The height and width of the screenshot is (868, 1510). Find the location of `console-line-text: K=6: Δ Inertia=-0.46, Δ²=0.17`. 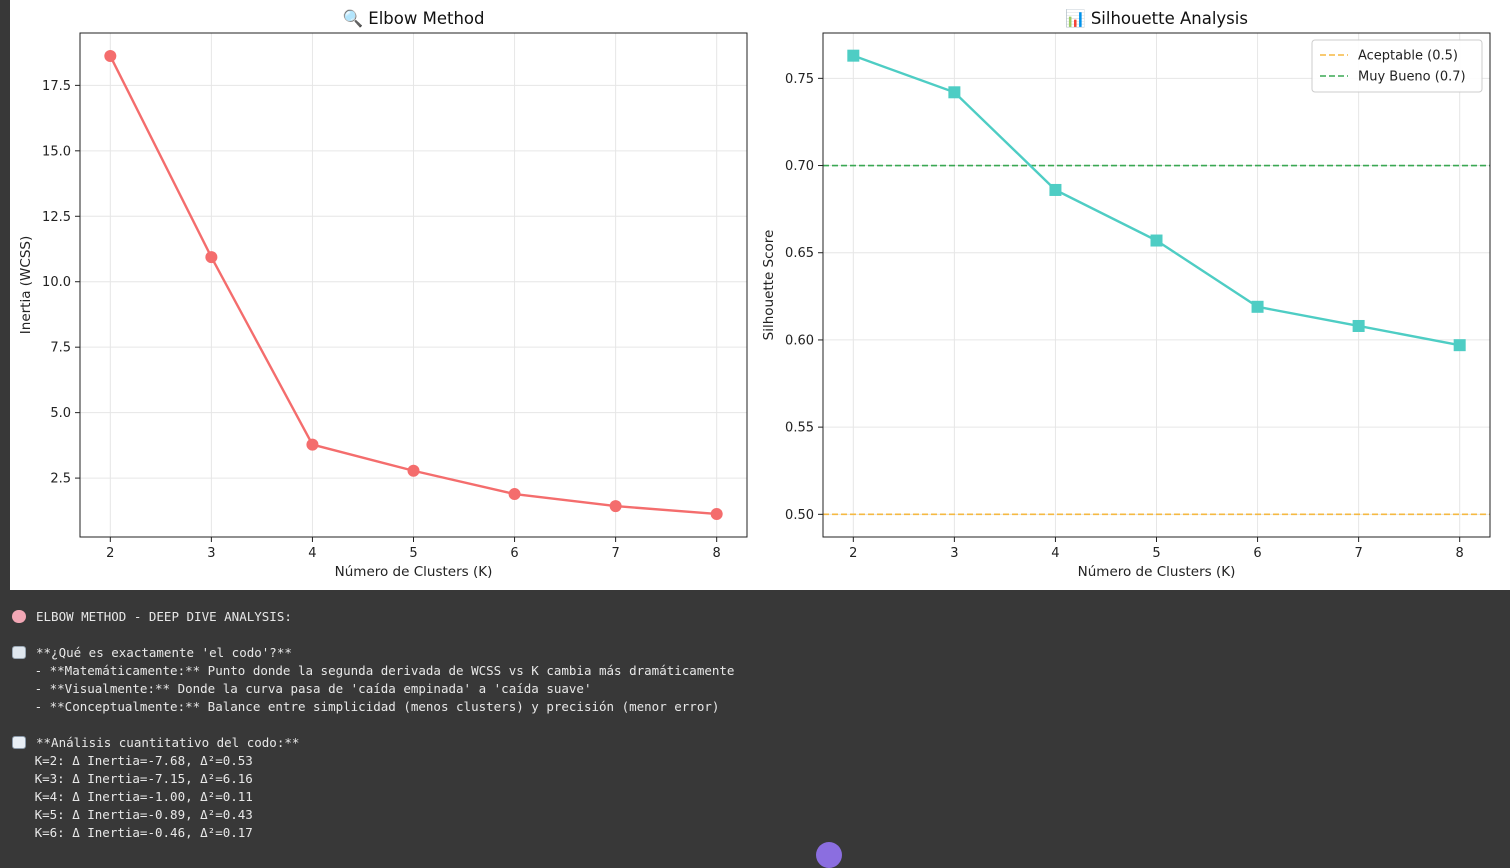

console-line-text: K=6: Δ Inertia=-0.46, Δ²=0.17 is located at coordinates (132, 832).